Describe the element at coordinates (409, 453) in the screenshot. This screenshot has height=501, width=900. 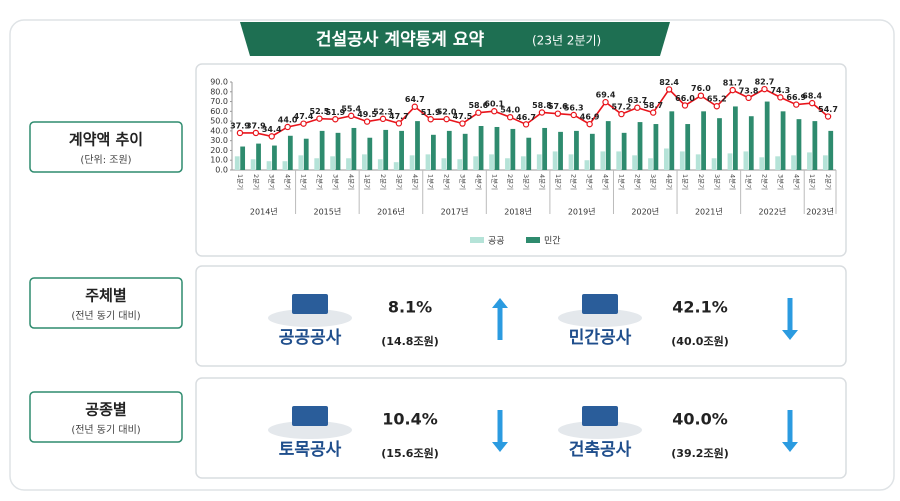
I see `item-amount: (15.6조원)` at that location.